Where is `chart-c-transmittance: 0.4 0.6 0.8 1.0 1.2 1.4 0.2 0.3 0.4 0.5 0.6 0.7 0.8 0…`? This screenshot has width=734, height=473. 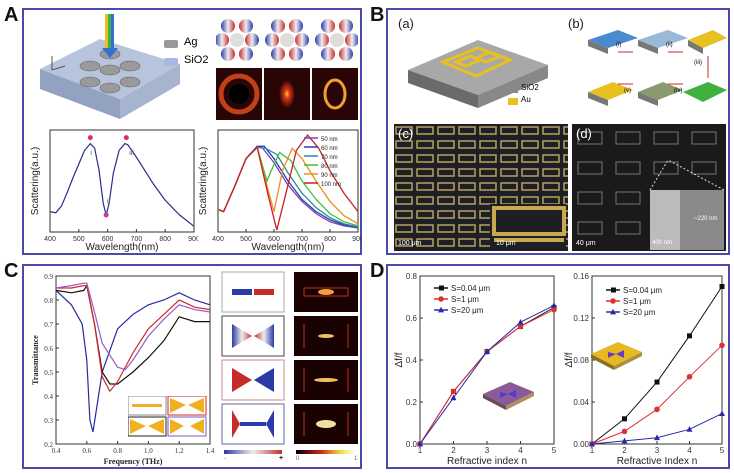 chart-c-transmittance: 0.4 0.6 0.8 1.0 1.2 1.4 0.2 0.3 0.4 0.5 0.6 0.7 0.8 0… is located at coordinates (123, 369).